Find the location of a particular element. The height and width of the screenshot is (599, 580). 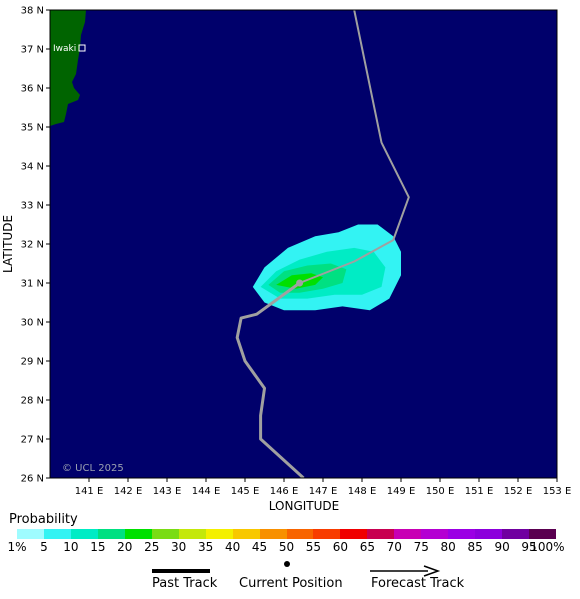

lat-tick-label: 38 N is located at coordinates (32, 11).